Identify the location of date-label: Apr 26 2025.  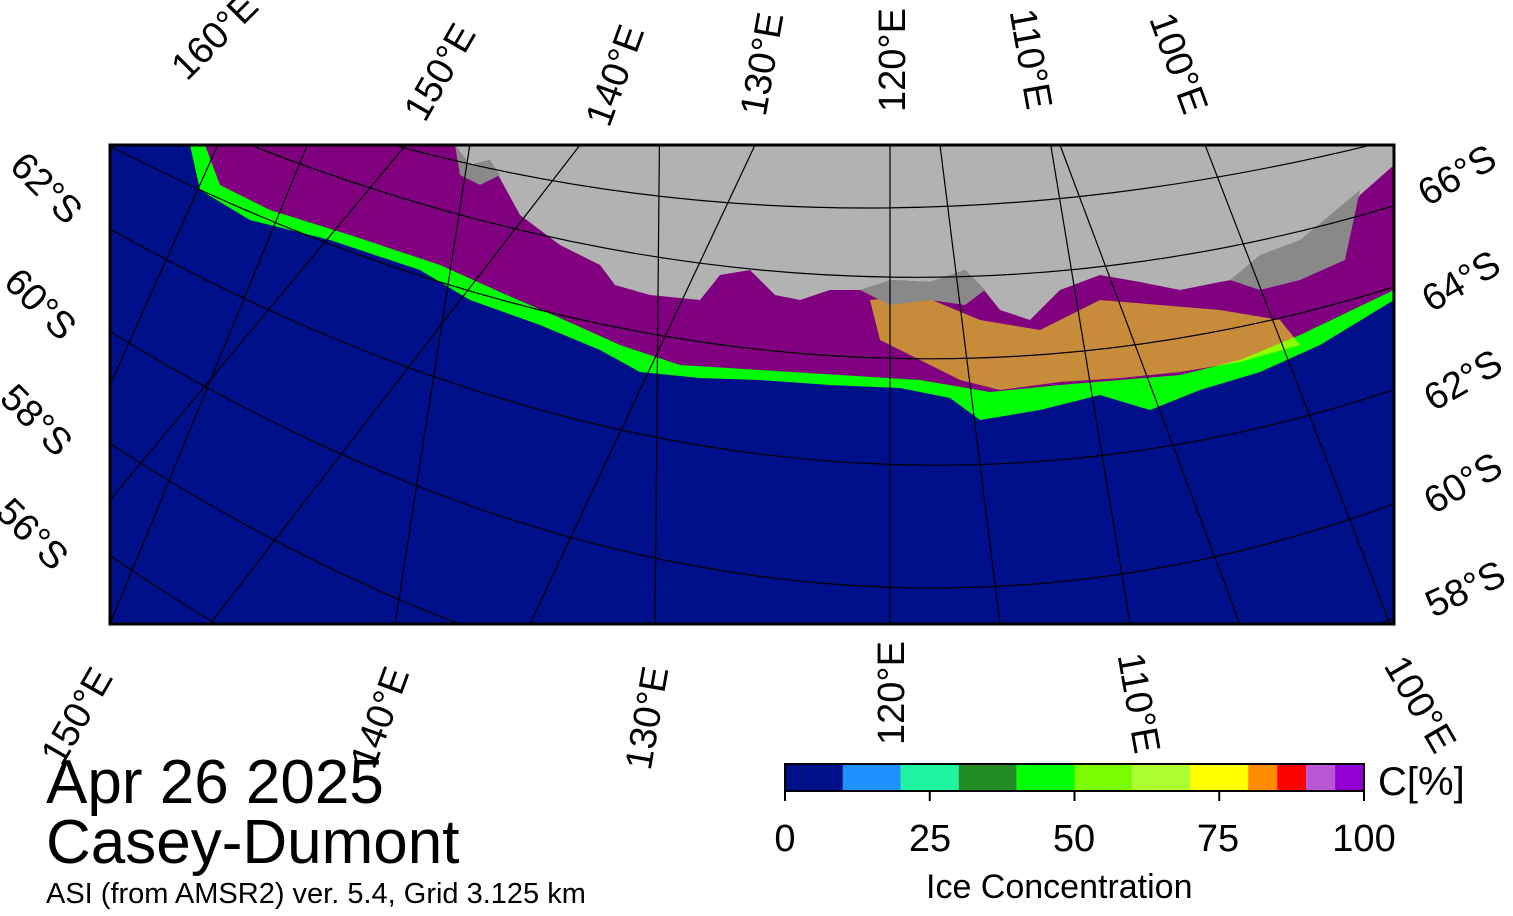
(215, 782).